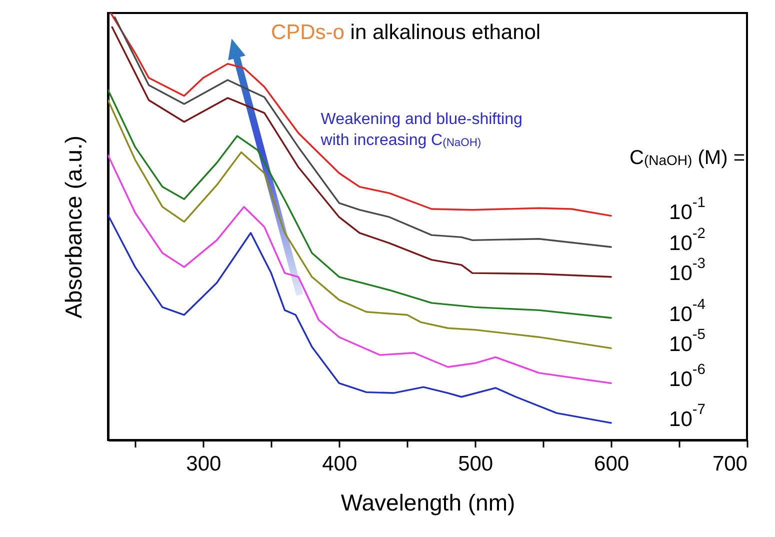 This screenshot has width=775, height=537. I want to click on chart-title: CPDs-o in alkalinous ethanol, so click(405, 32).